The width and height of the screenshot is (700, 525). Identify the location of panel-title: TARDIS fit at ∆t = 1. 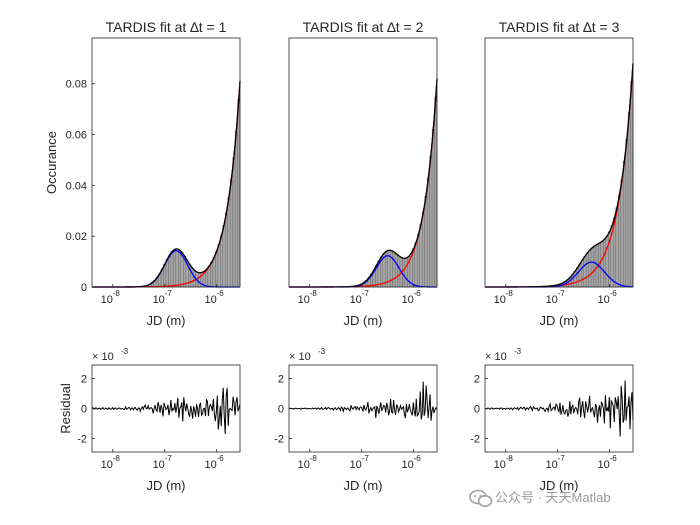
(166, 27).